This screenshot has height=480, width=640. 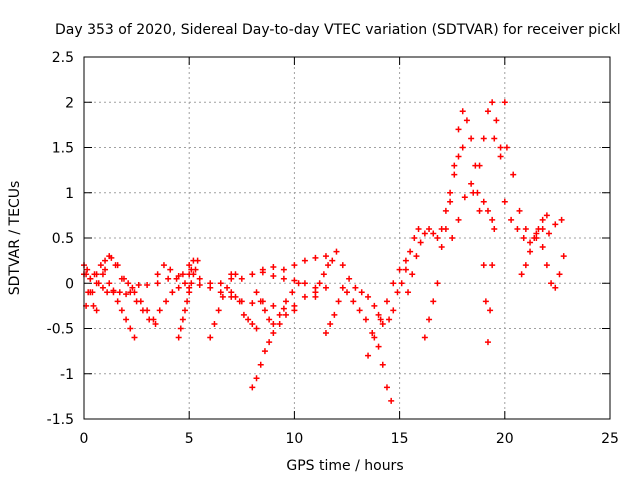 I want to click on x-tick-label: 20, so click(x=505, y=439).